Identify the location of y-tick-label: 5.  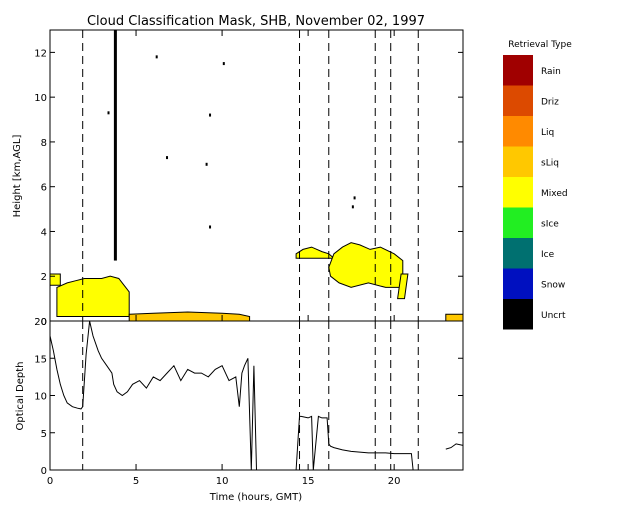
(44, 434).